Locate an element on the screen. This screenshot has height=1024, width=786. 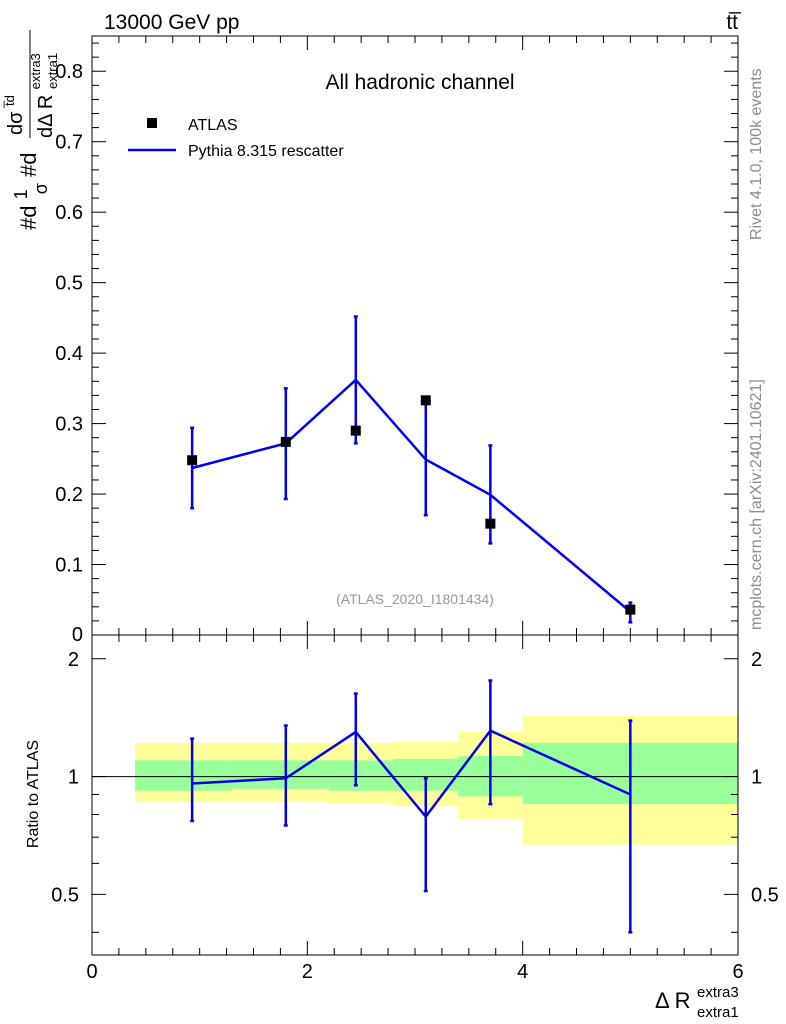
x-axis-label-main: Δ R is located at coordinates (672, 1000).